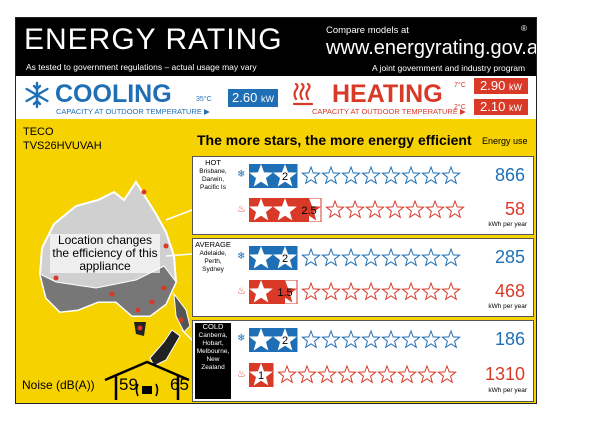  I want to click on cooling-capacity-unit: kW, so click(267, 99).